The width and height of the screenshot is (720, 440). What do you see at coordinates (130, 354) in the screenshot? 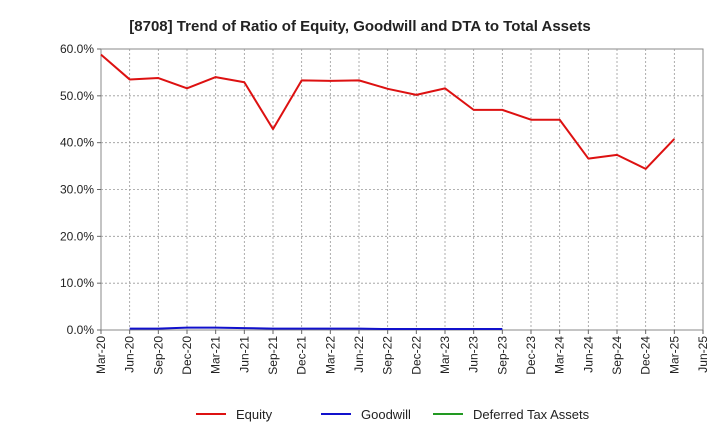
I see `x-tick-label: Jun-20` at bounding box center [130, 354].